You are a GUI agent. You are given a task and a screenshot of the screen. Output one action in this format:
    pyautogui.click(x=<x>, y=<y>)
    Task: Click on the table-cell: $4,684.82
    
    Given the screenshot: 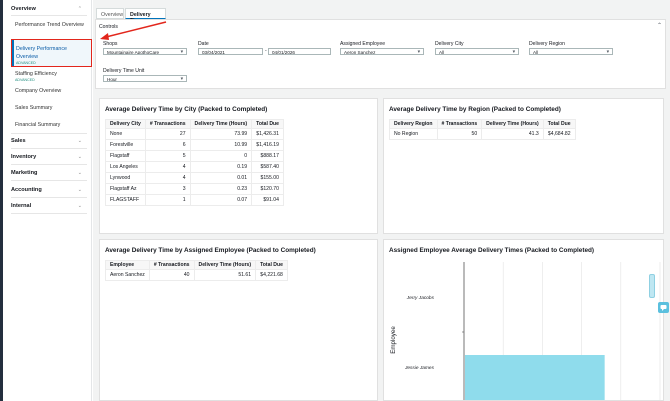 What is the action you would take?
    pyautogui.click(x=559, y=134)
    